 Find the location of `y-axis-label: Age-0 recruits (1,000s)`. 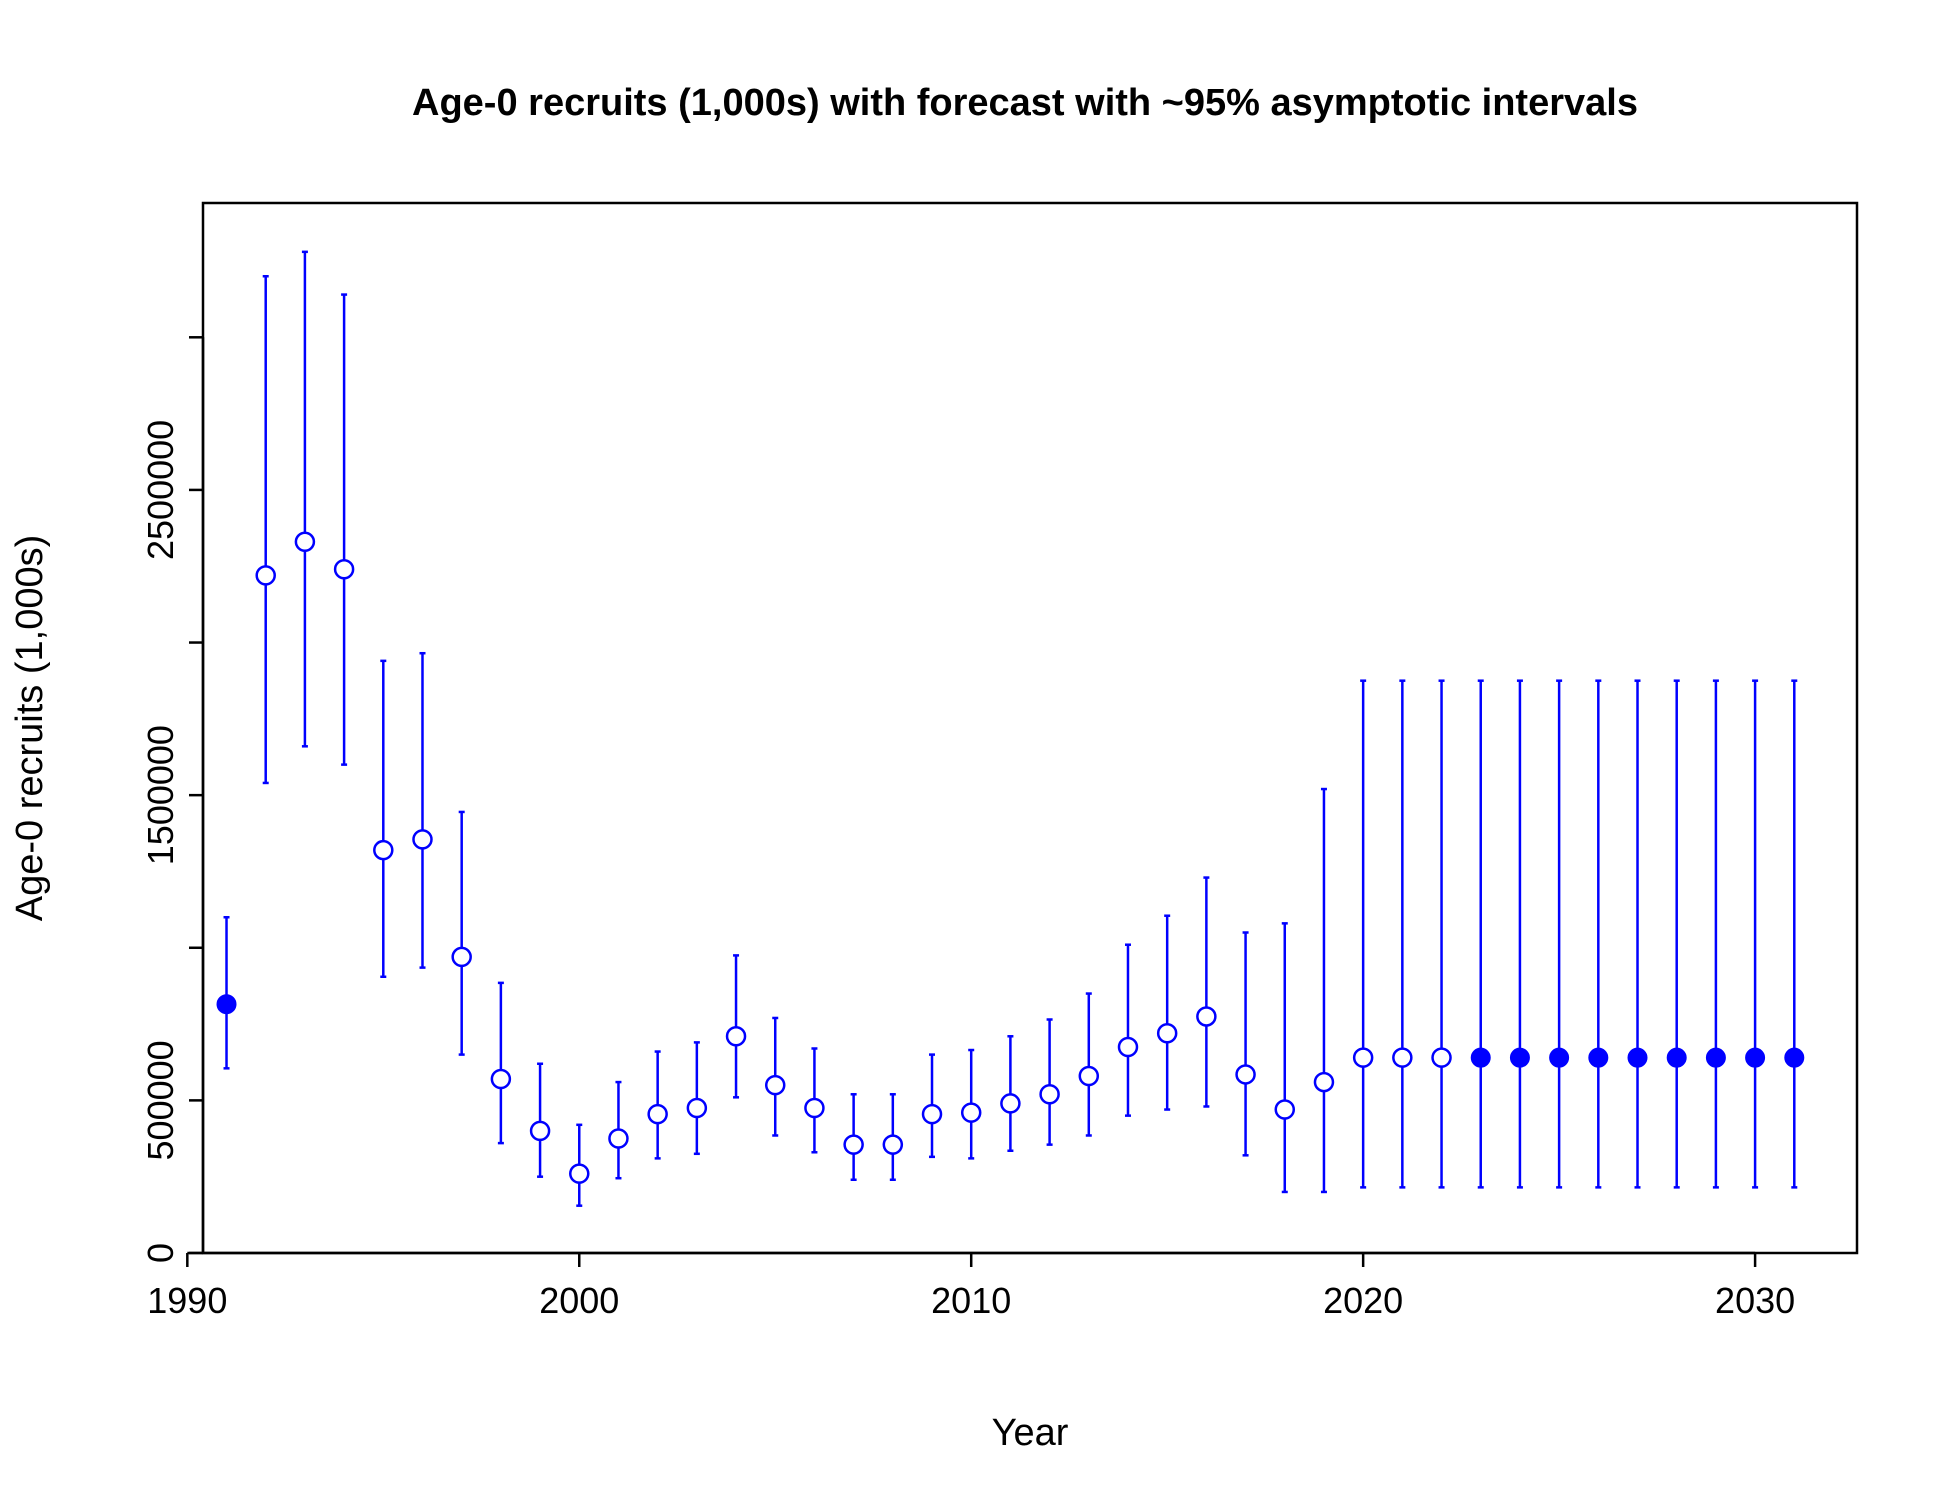

y-axis-label: Age-0 recruits (1,000s) is located at coordinates (30, 728).